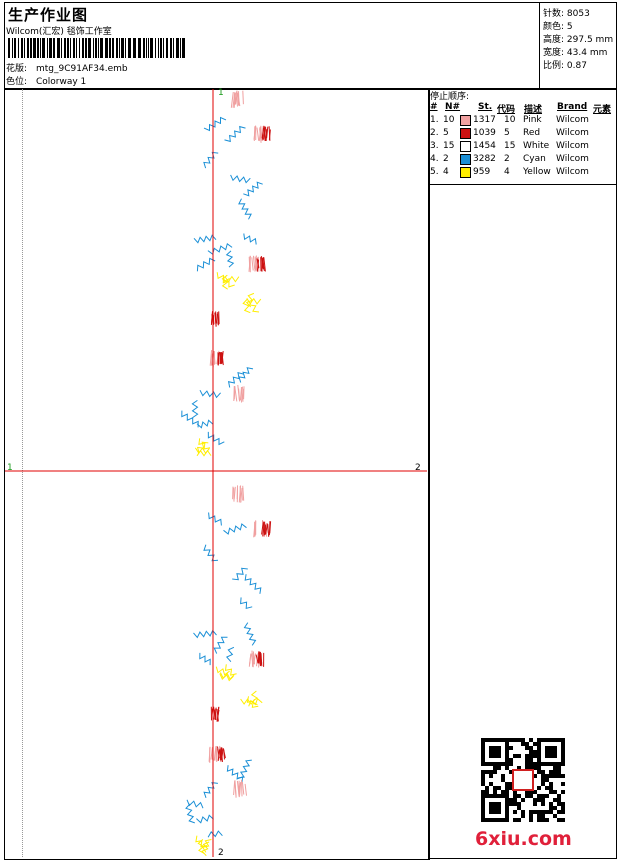  What do you see at coordinates (453, 107) in the screenshot?
I see `col-n: N#` at bounding box center [453, 107].